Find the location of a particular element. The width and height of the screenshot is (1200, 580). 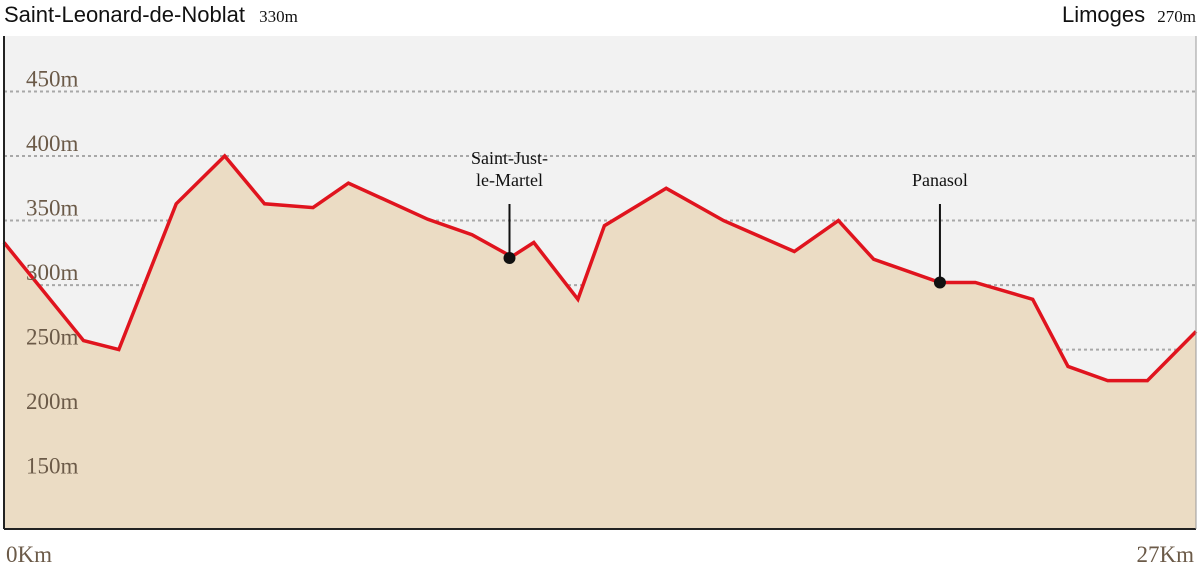

x-tick-label: 0Km is located at coordinates (29, 554).